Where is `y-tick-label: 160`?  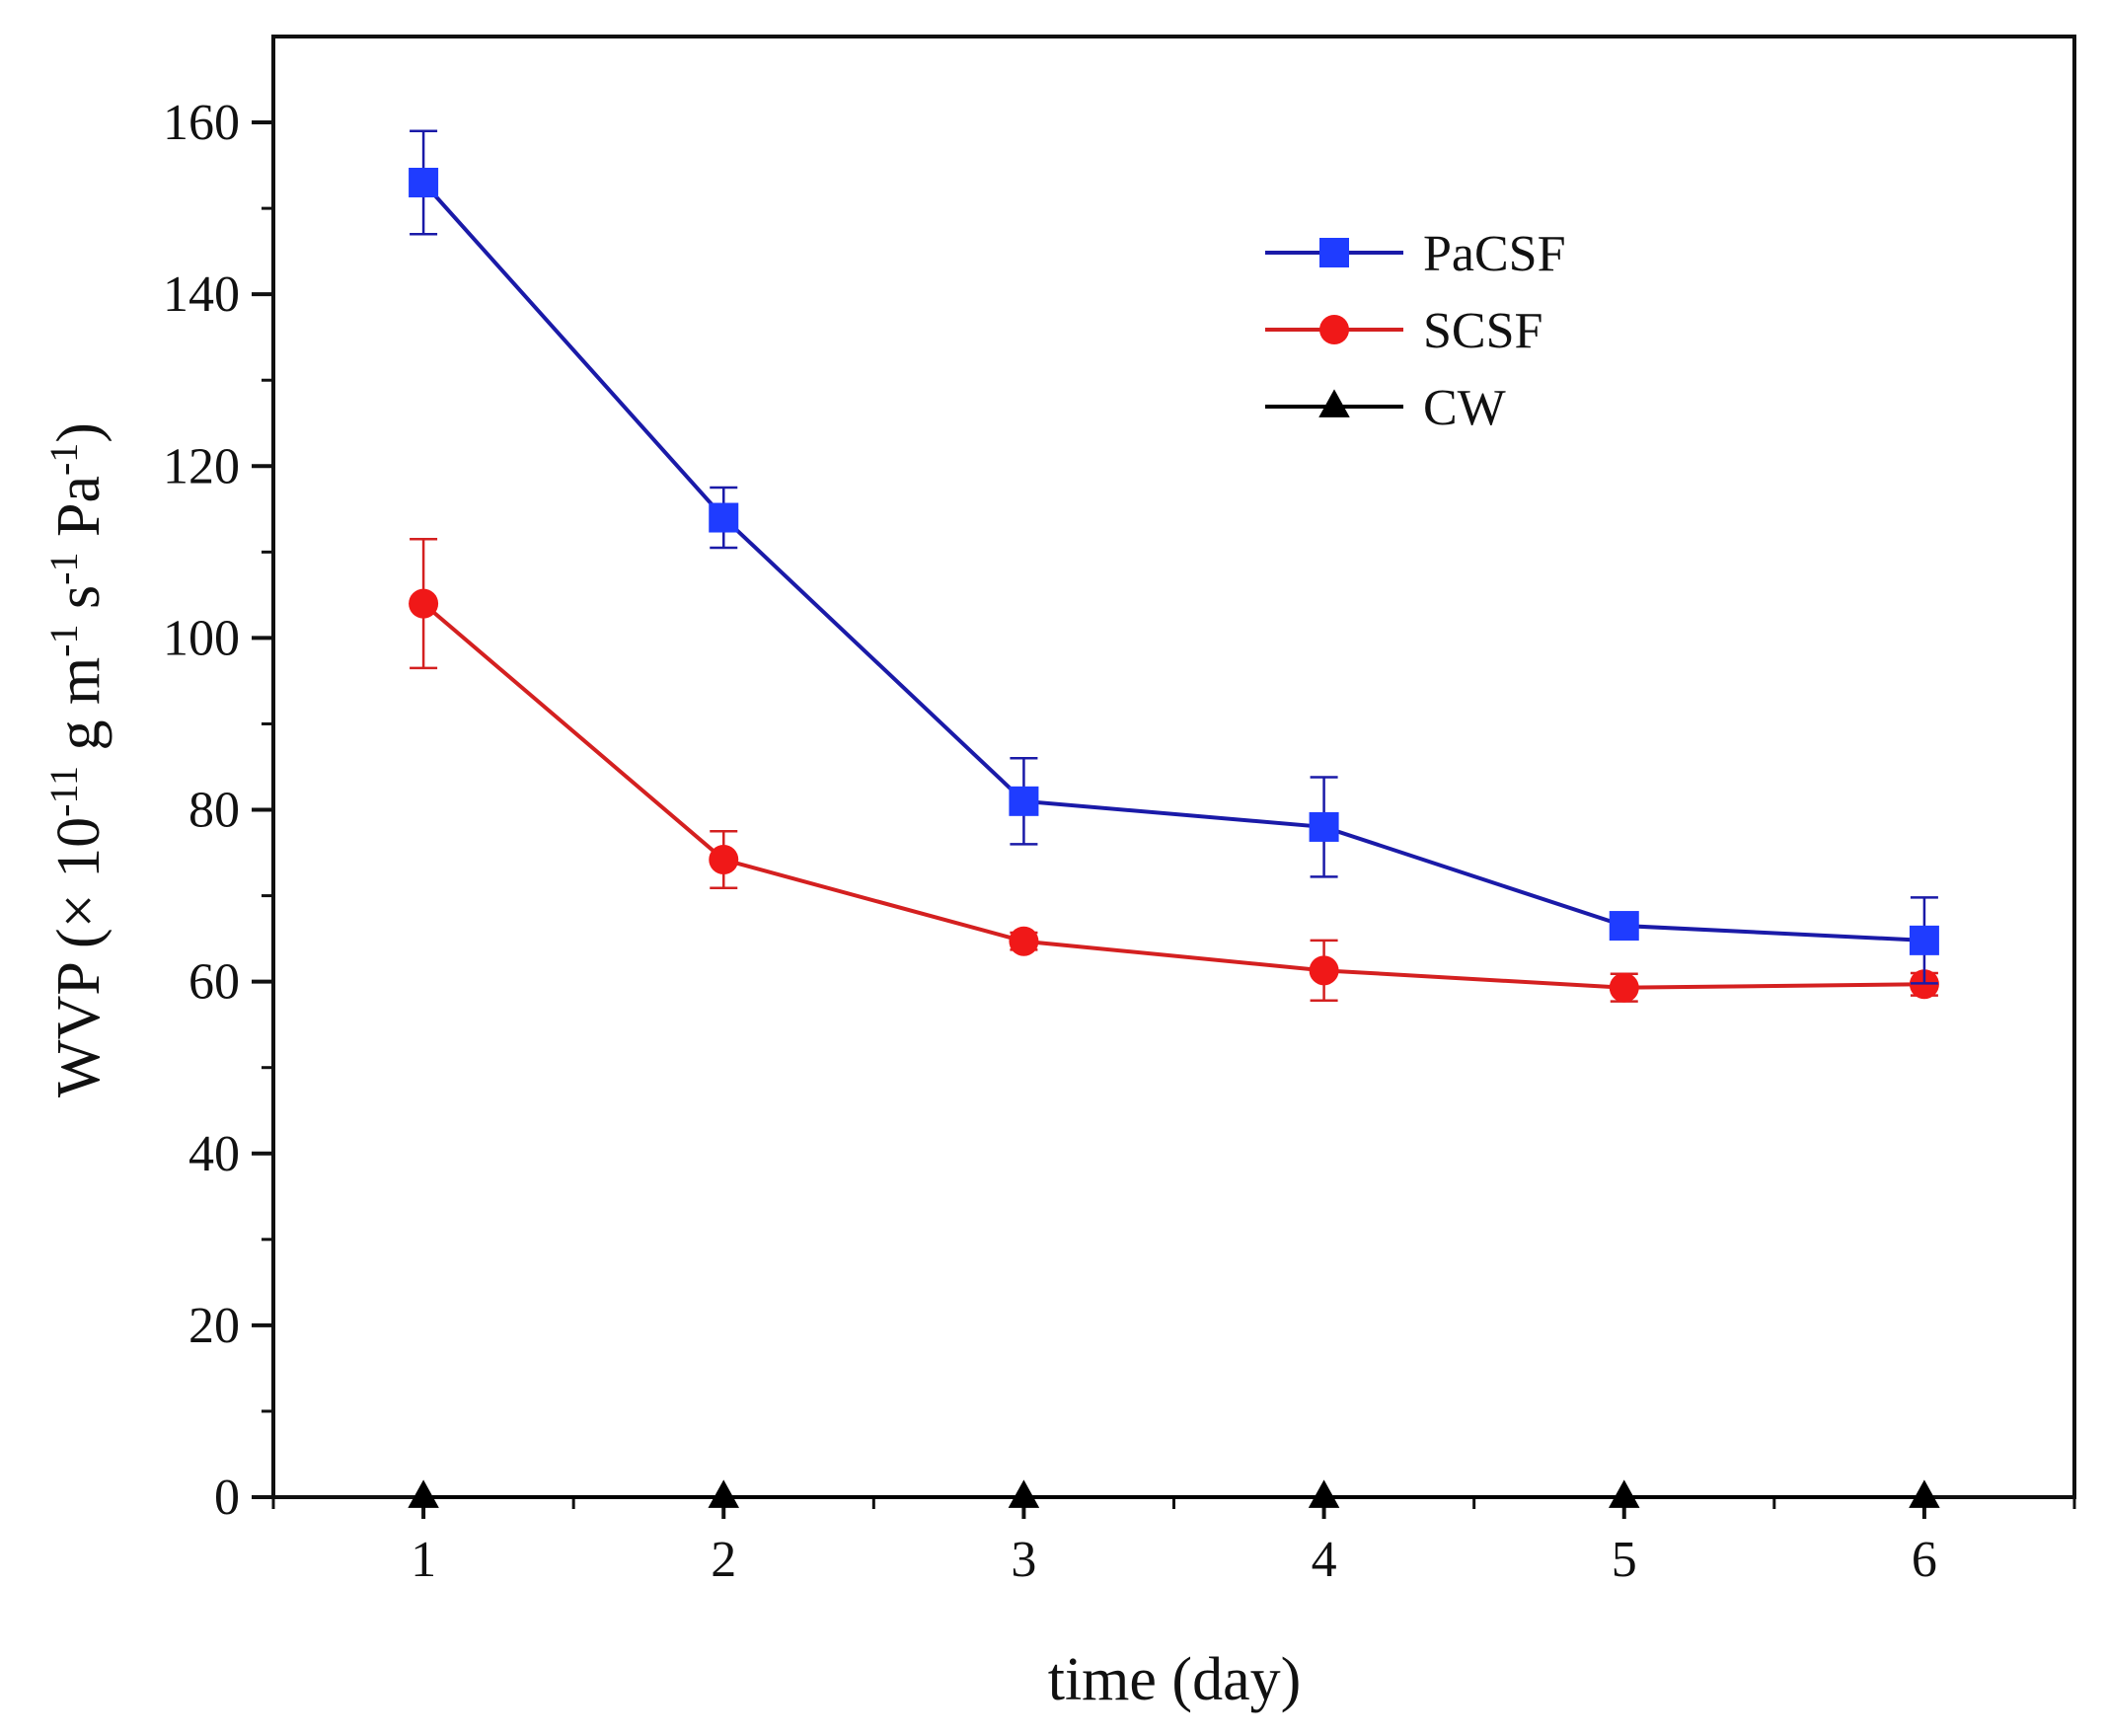 y-tick-label: 160 is located at coordinates (202, 123).